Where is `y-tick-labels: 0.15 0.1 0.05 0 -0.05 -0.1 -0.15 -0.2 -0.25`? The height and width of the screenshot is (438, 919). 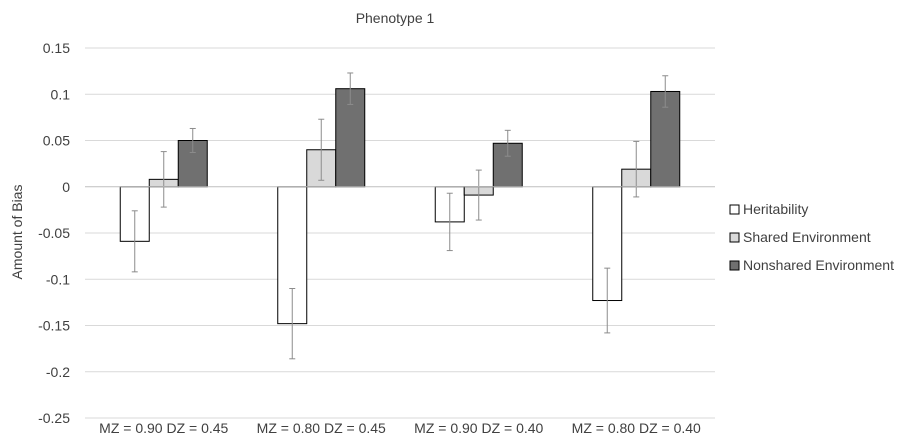
y-tick-labels: 0.15 0.1 0.05 0 -0.05 -0.1 -0.15 -0.2 -0.25 is located at coordinates (54, 233).